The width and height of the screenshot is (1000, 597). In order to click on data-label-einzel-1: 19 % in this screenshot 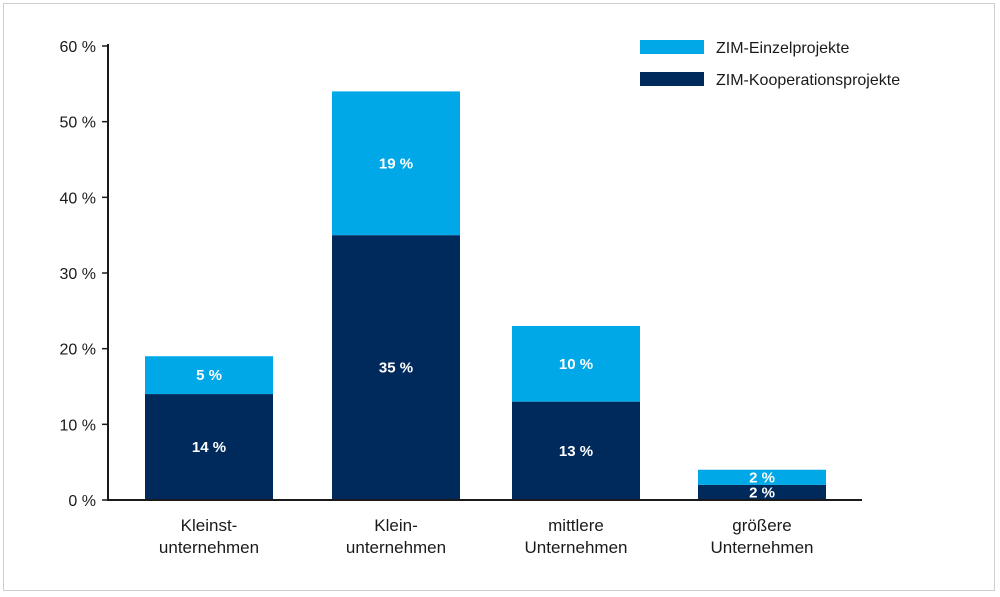, I will do `click(396, 163)`.